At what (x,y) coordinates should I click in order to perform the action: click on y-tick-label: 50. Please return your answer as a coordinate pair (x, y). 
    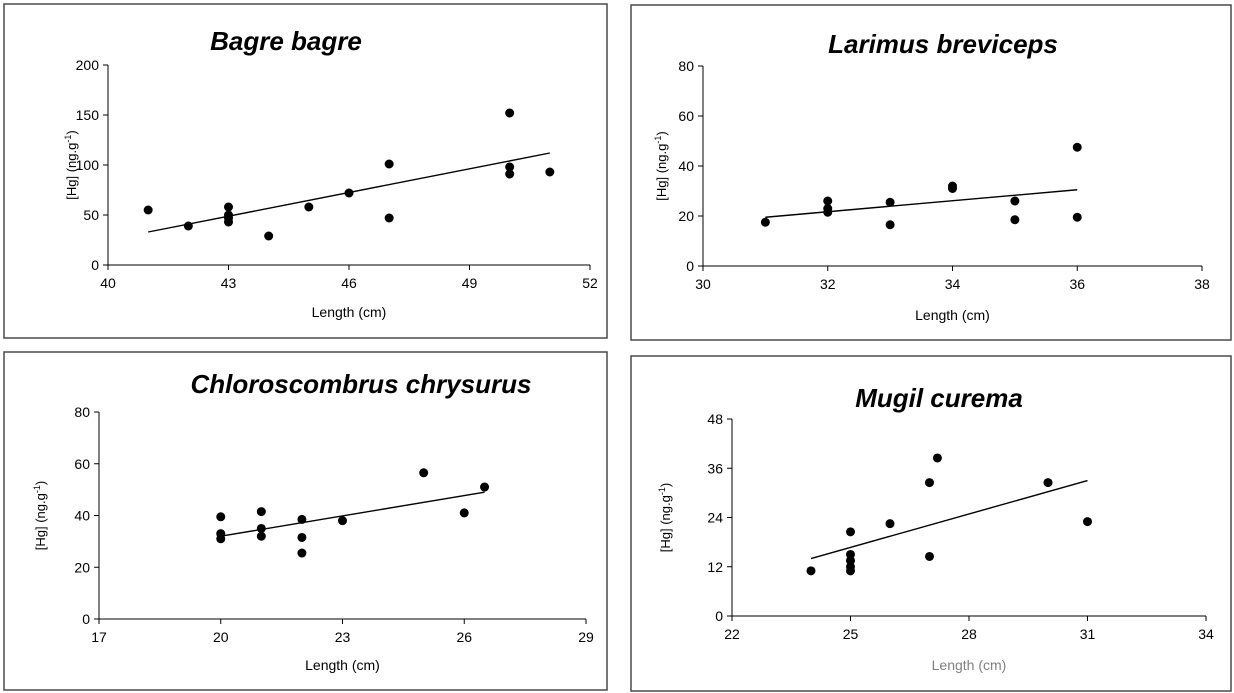
    Looking at the image, I should click on (91, 215).